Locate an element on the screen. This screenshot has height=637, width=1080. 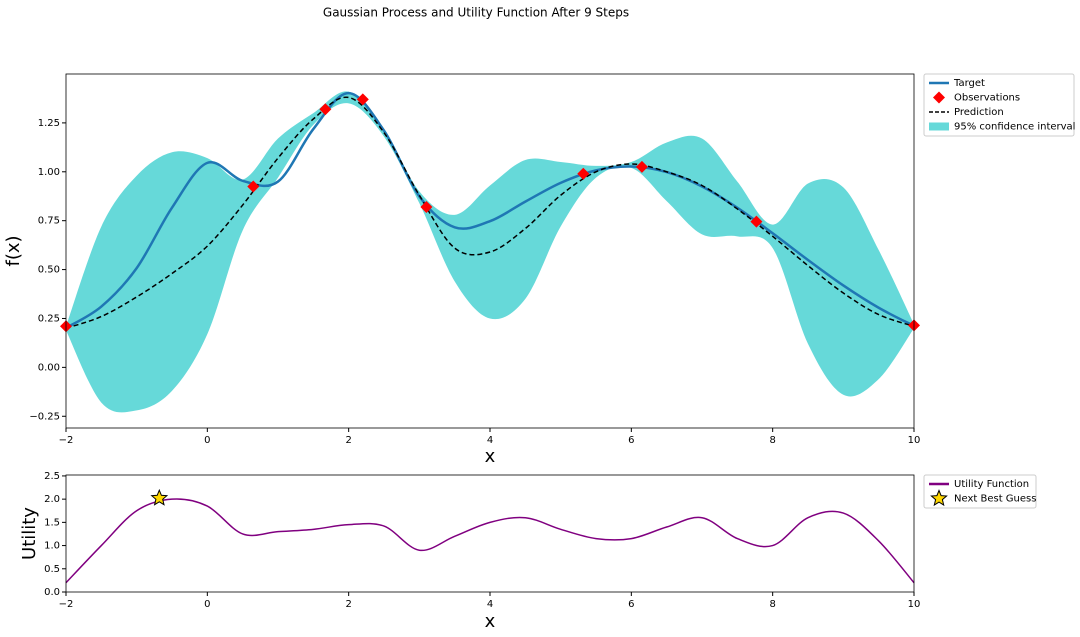
y-tick-label: 1.25 is located at coordinates (49, 123).